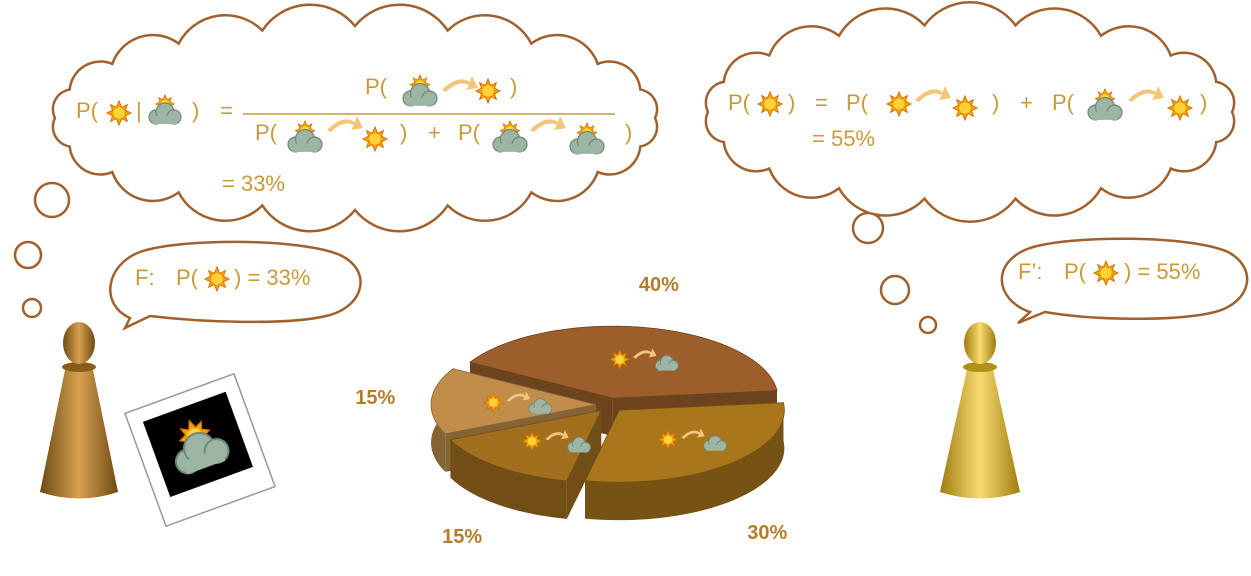  Describe the element at coordinates (980, 410) in the screenshot. I see `pawn-gold` at that location.